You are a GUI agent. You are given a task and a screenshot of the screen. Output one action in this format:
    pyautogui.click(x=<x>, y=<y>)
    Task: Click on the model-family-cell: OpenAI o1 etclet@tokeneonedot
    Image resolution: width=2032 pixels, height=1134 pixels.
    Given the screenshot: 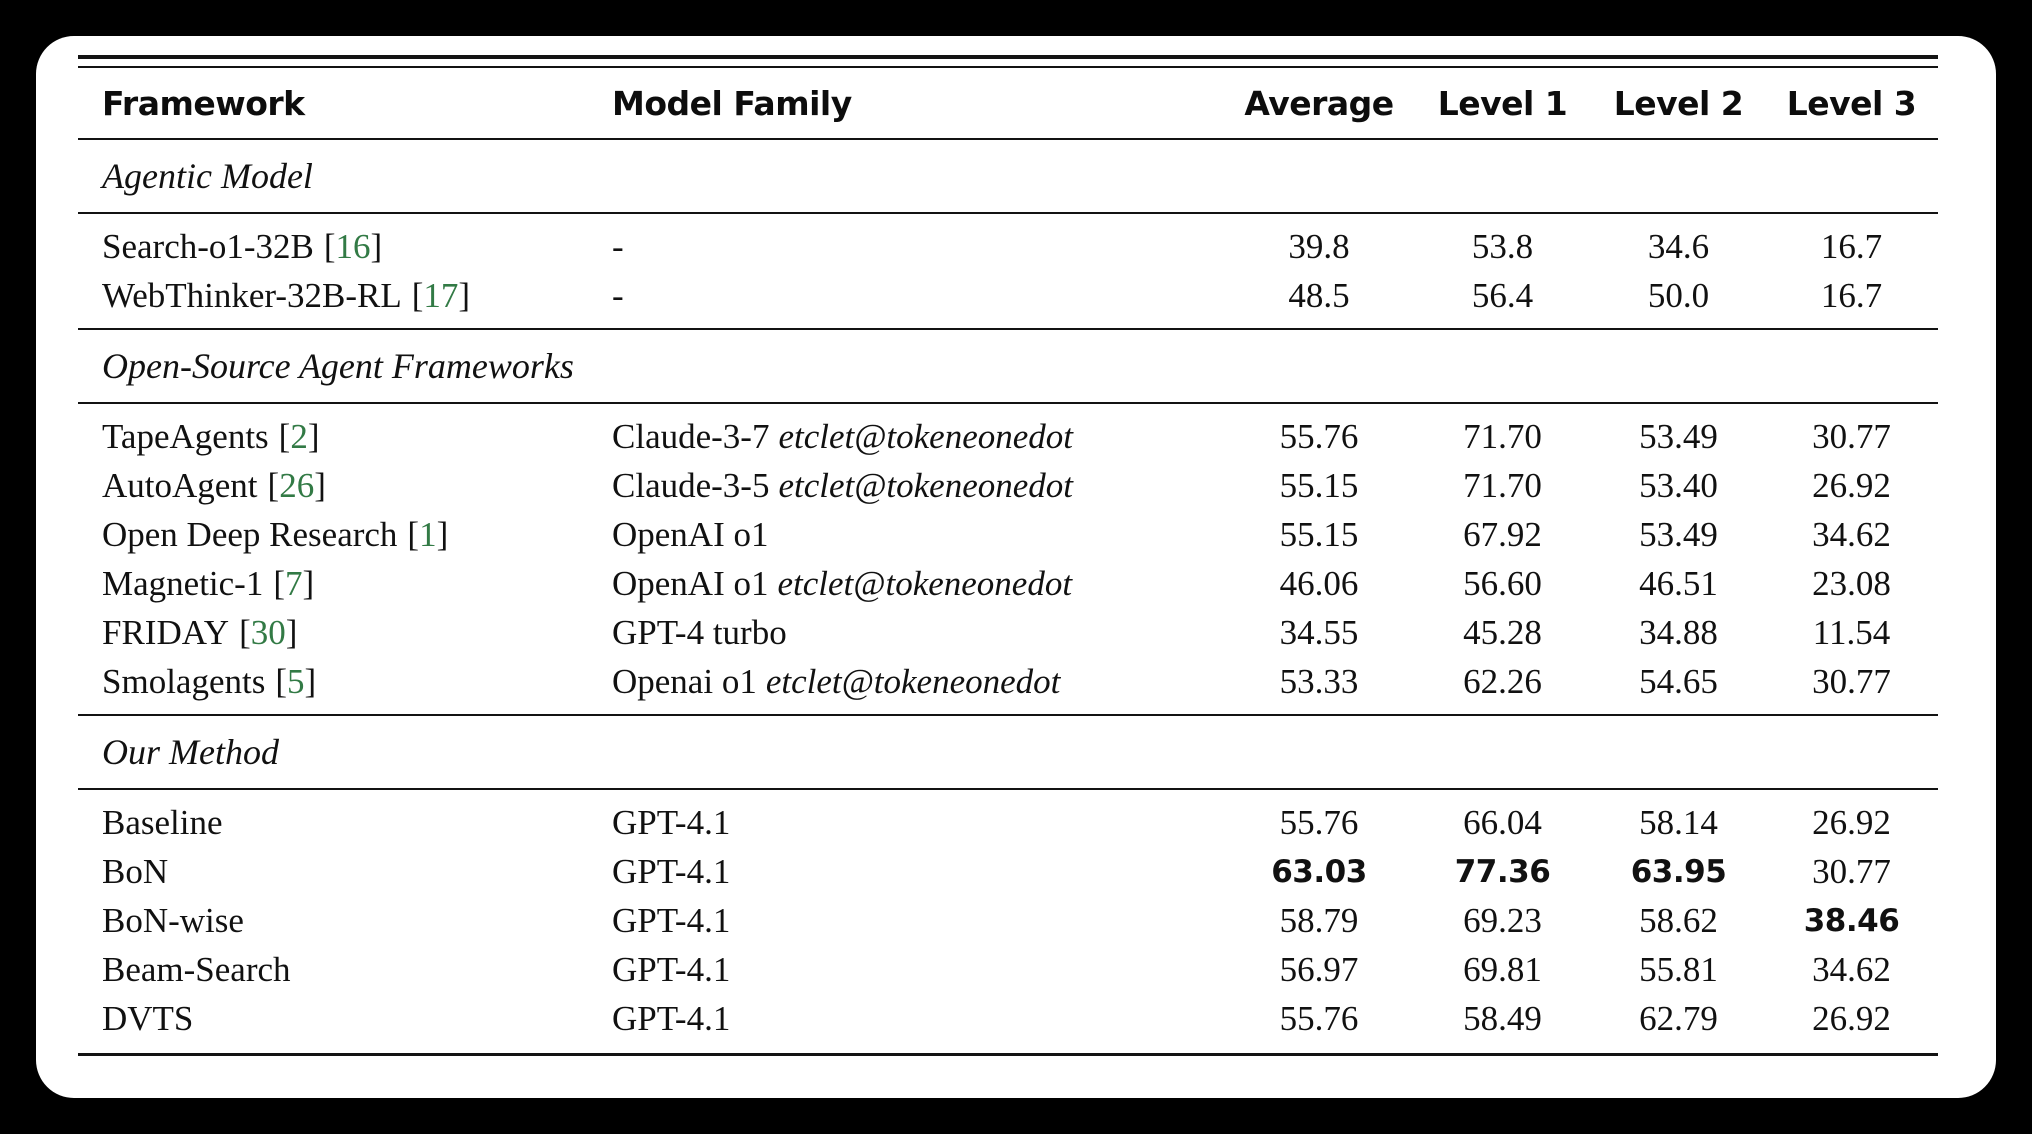 What is the action you would take?
    pyautogui.click(x=918, y=584)
    